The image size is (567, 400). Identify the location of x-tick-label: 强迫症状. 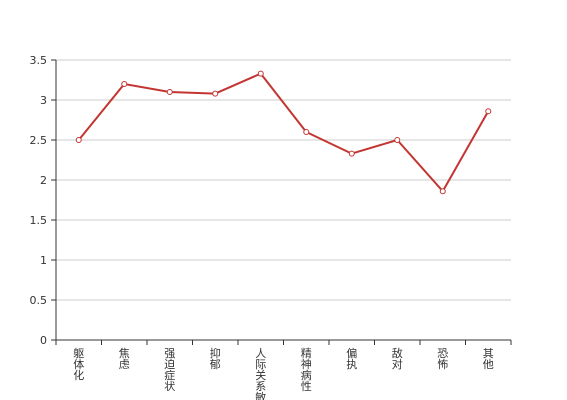
(169, 370).